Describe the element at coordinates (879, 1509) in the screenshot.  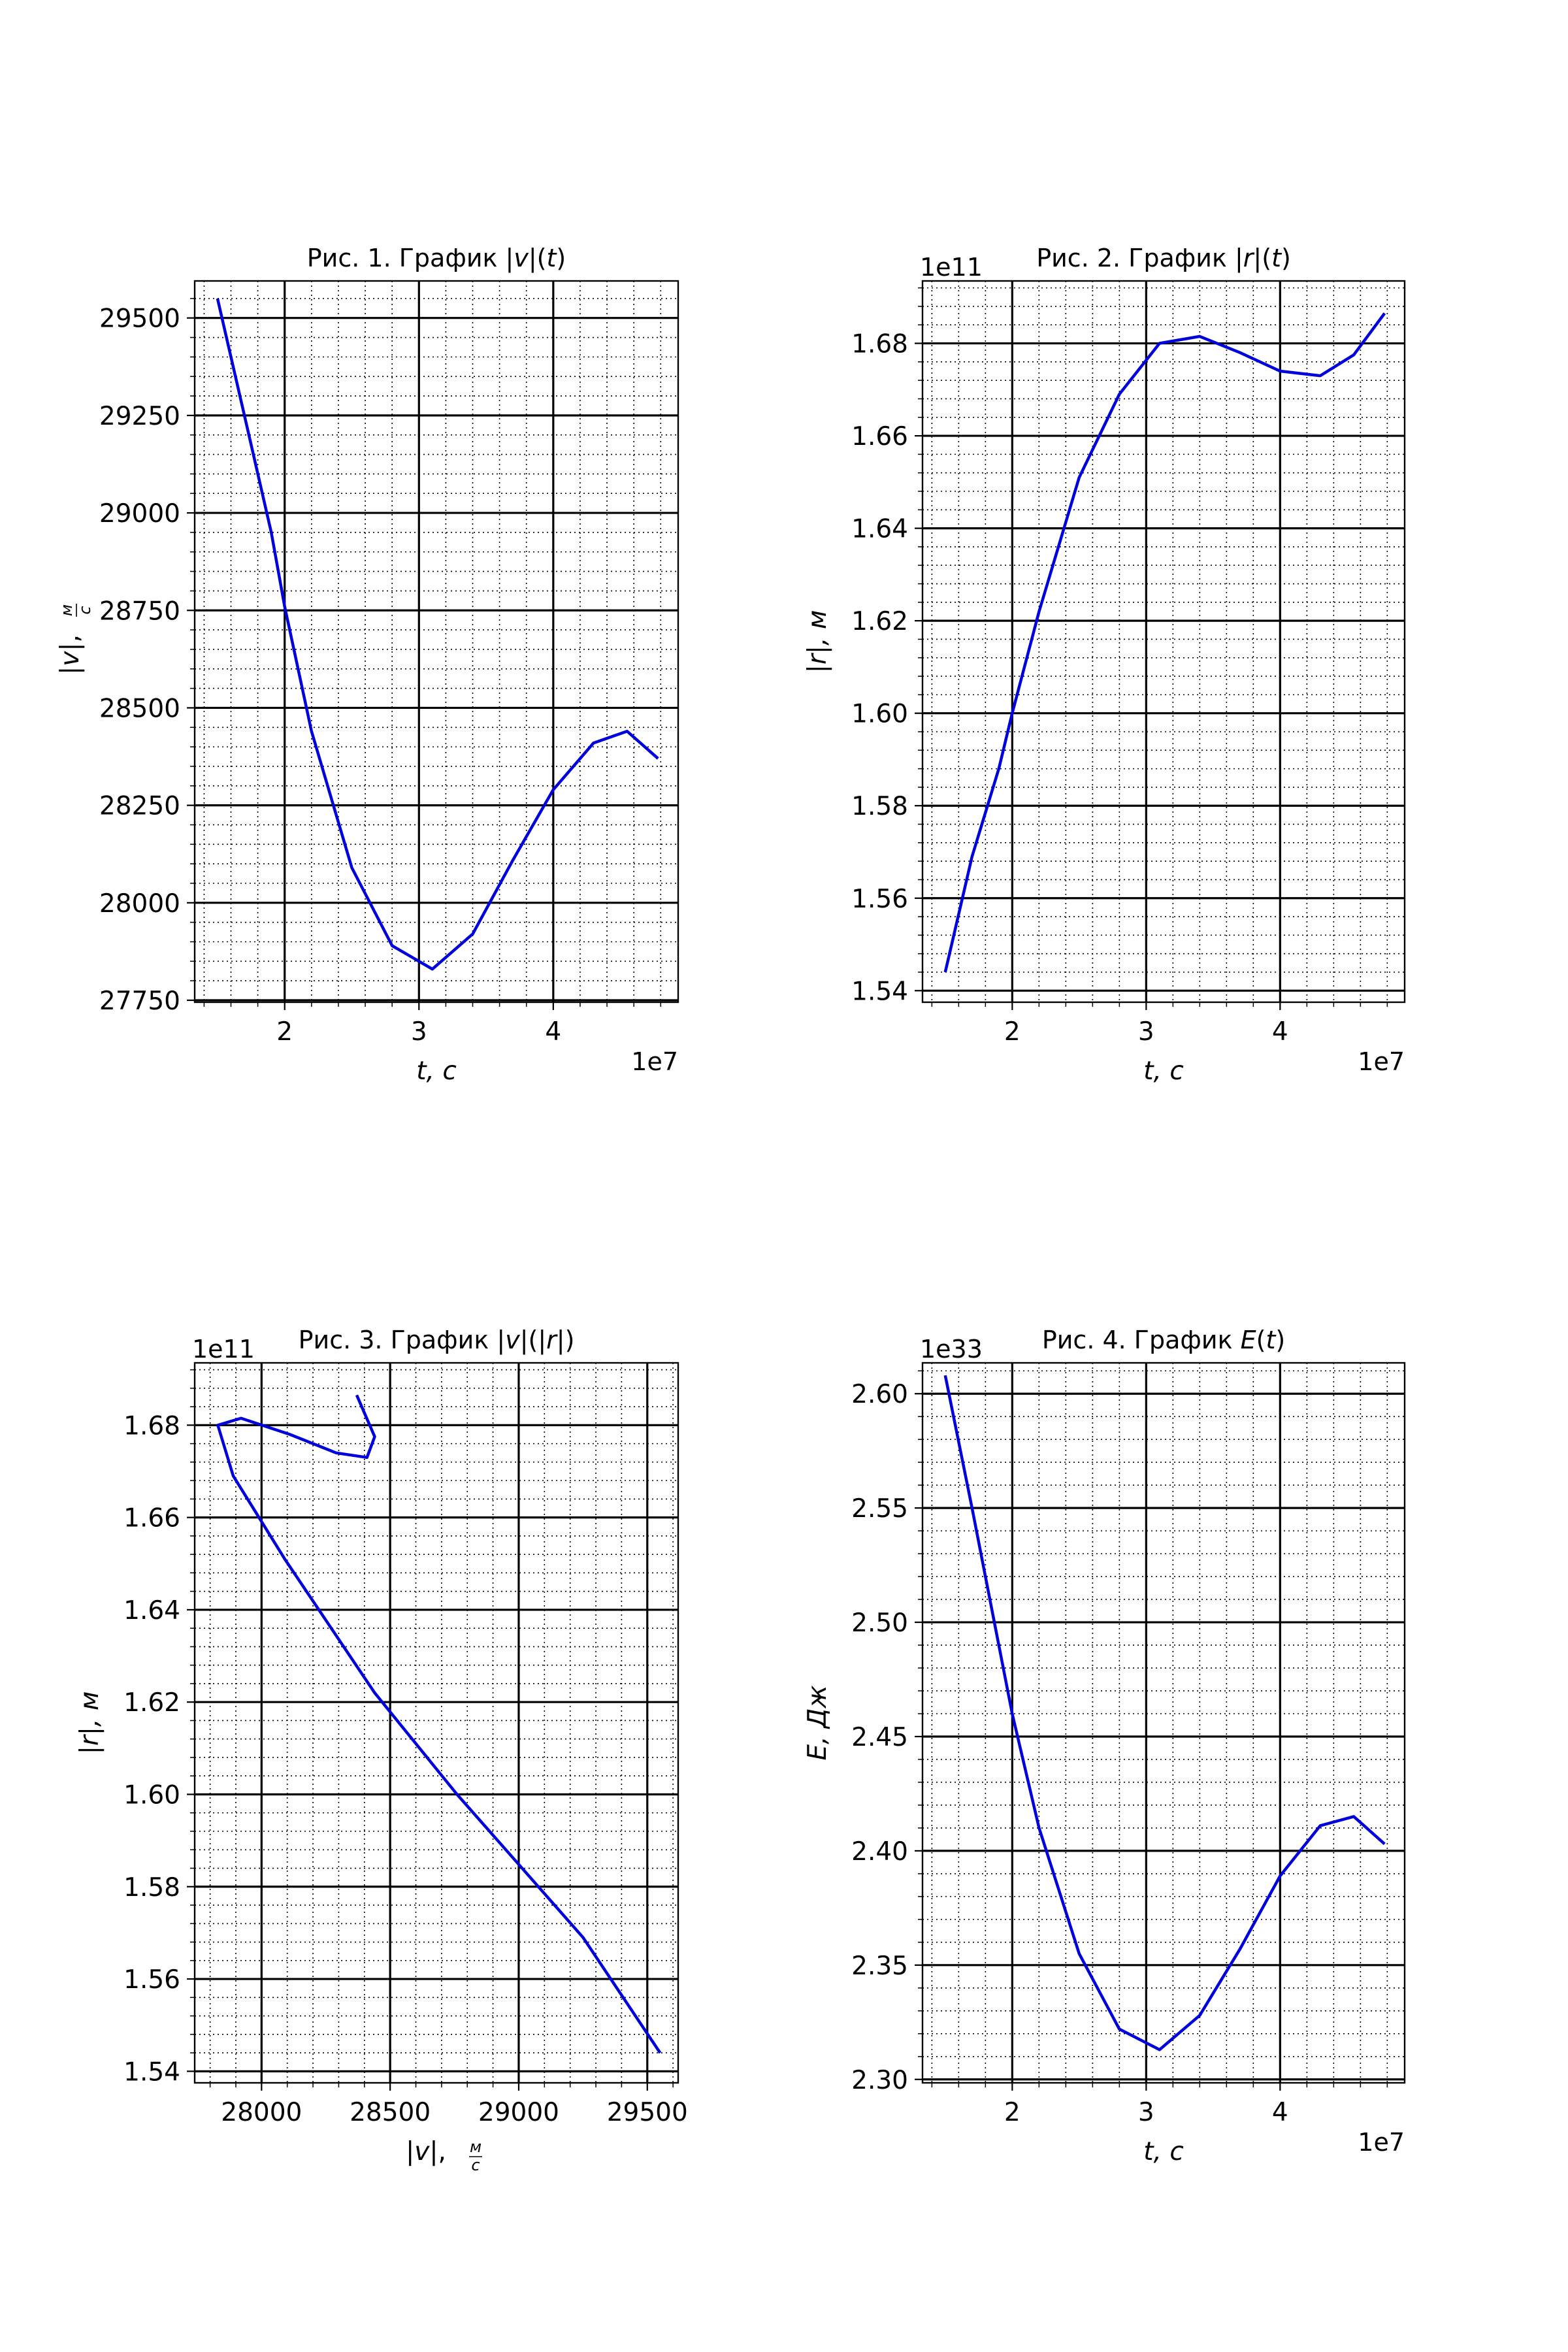
I see `y-tick-label: 2.55` at that location.